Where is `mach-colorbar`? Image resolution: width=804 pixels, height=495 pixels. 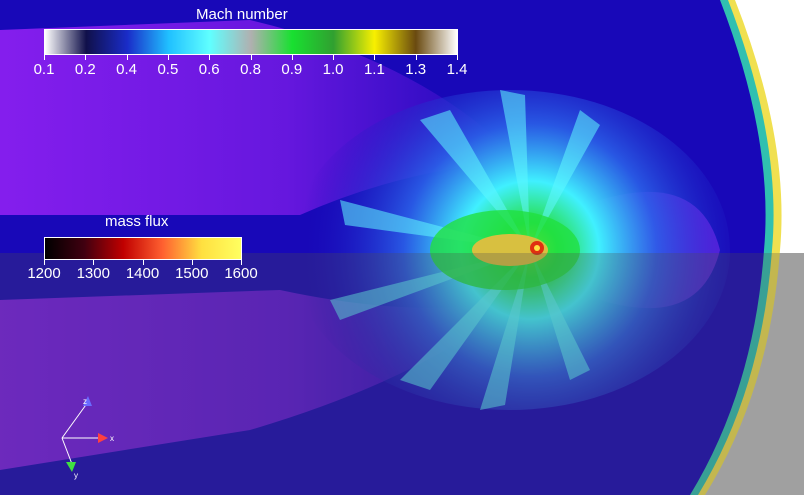 mach-colorbar is located at coordinates (251, 42).